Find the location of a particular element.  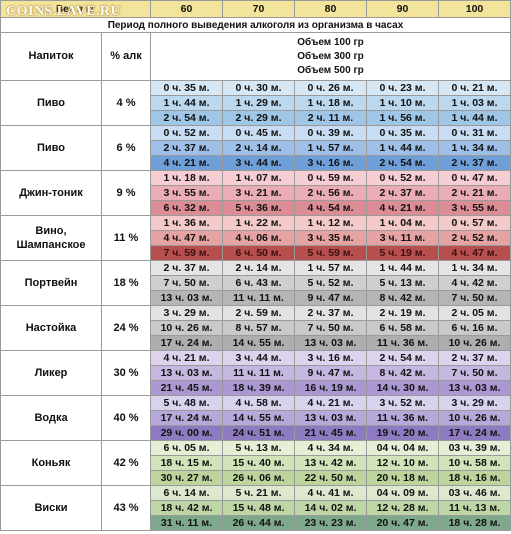

time-cell: 18 ч. 28 м. is located at coordinates (474, 523).